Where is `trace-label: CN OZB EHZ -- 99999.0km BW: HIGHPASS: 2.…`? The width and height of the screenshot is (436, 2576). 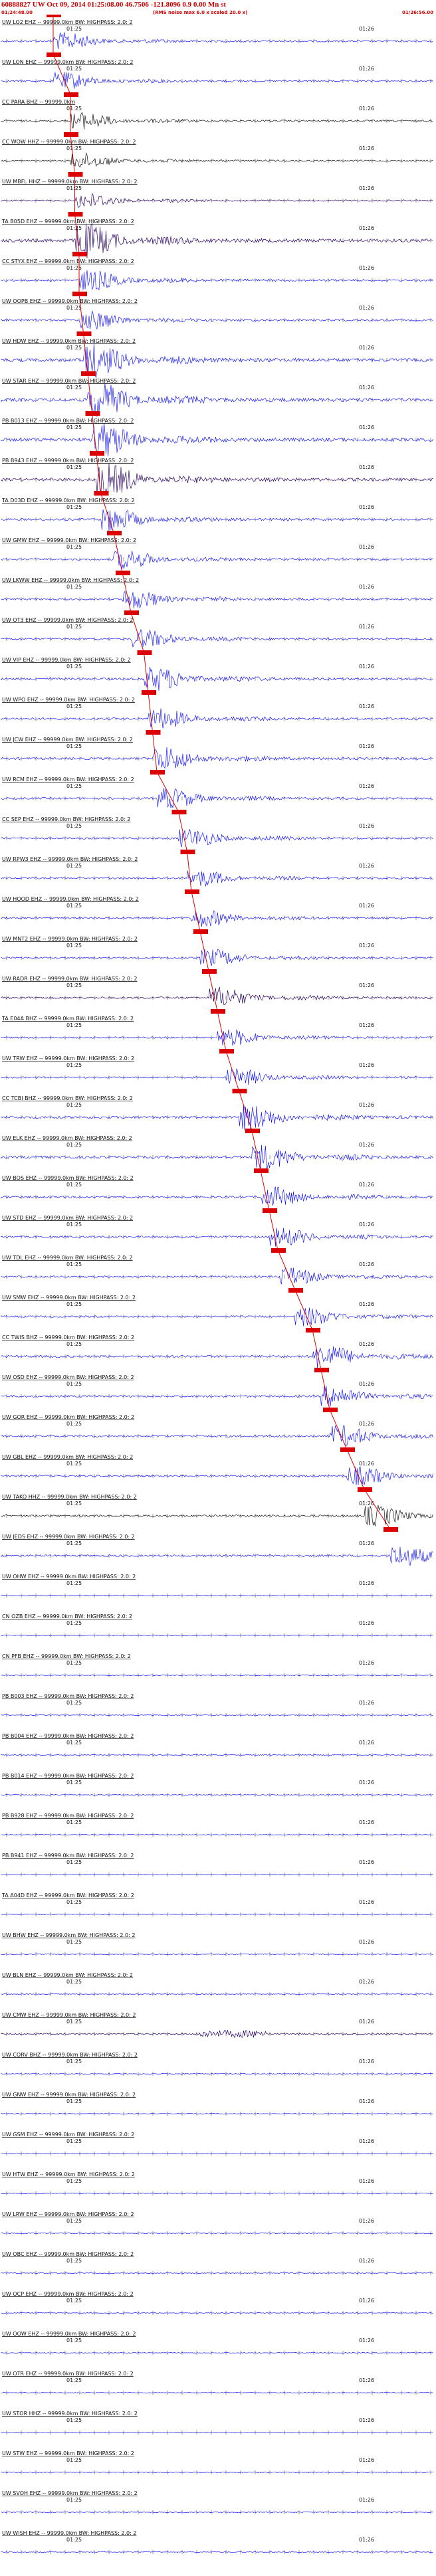
trace-label: CN OZB EHZ -- 99999.0km BW: HIGHPASS: 2.… is located at coordinates (67, 1616).